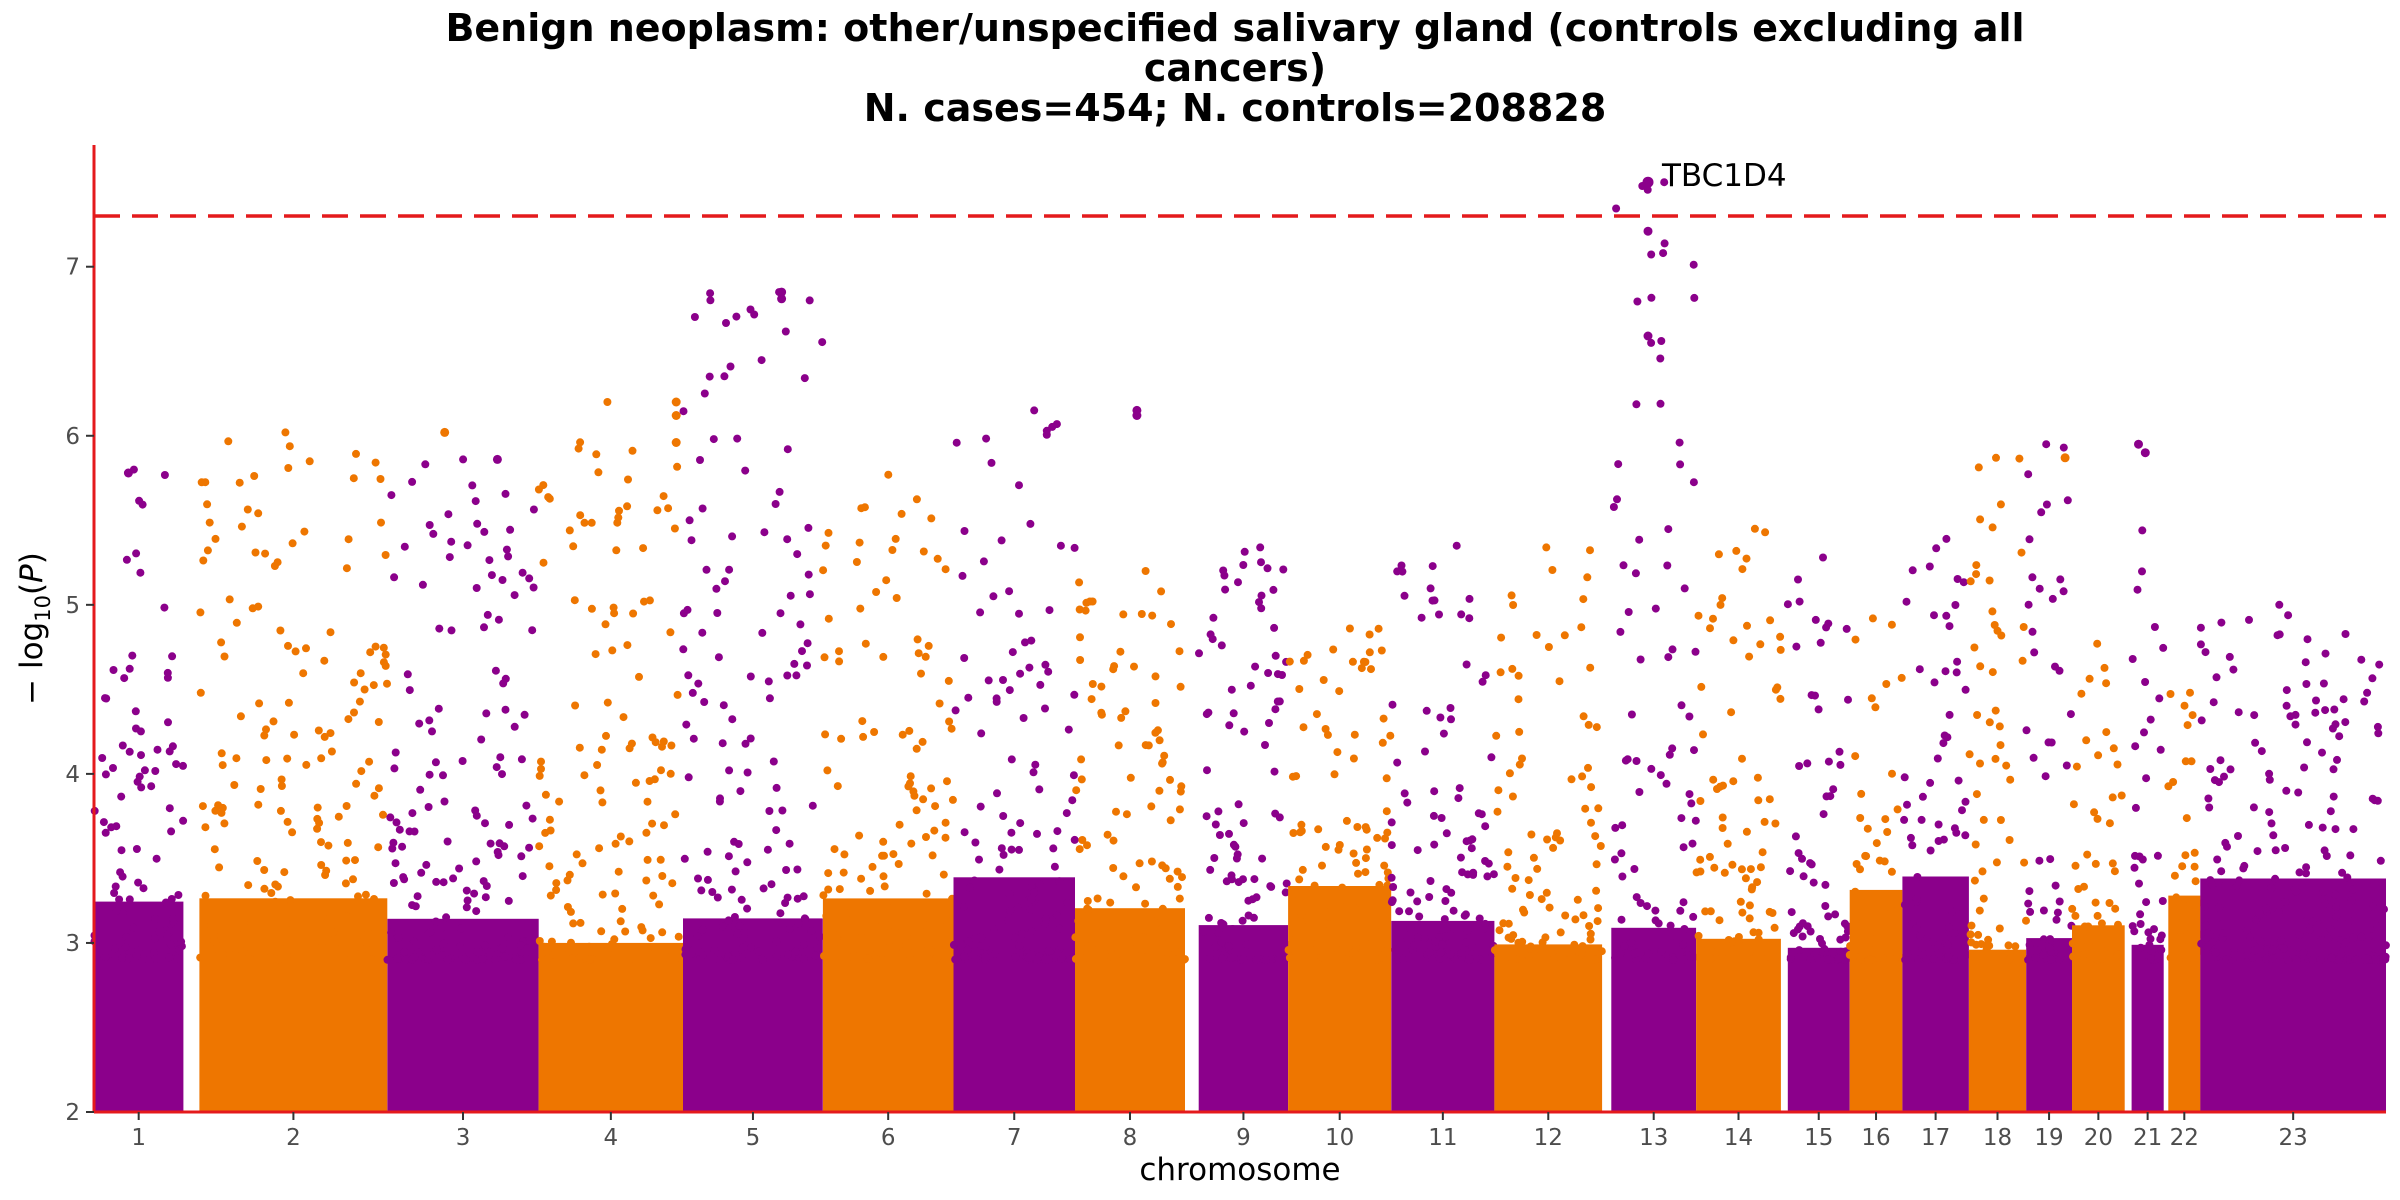 The image size is (2400, 1200). I want to click on x-tick-label-chr-14: 14, so click(1738, 1138).